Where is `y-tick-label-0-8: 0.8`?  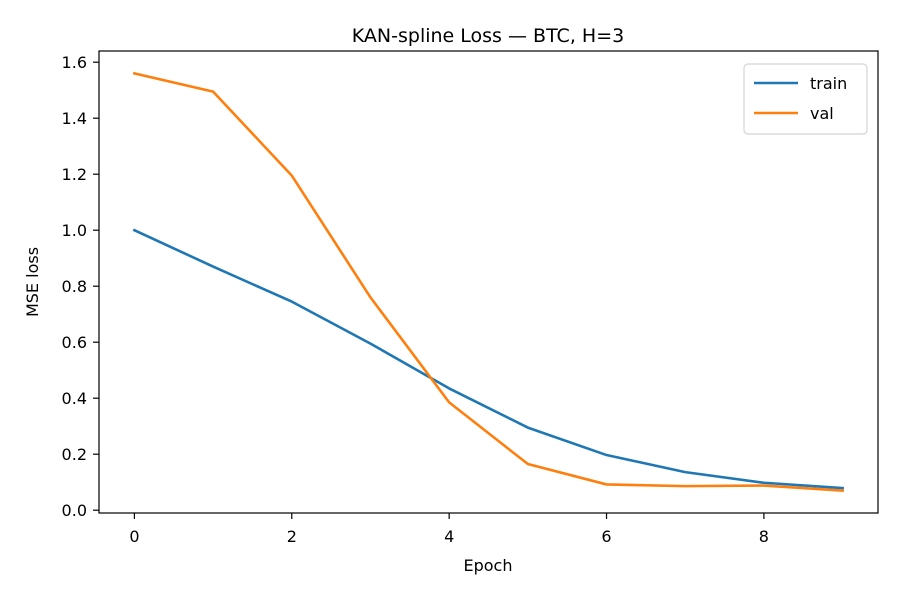 y-tick-label-0-8: 0.8 is located at coordinates (74, 286).